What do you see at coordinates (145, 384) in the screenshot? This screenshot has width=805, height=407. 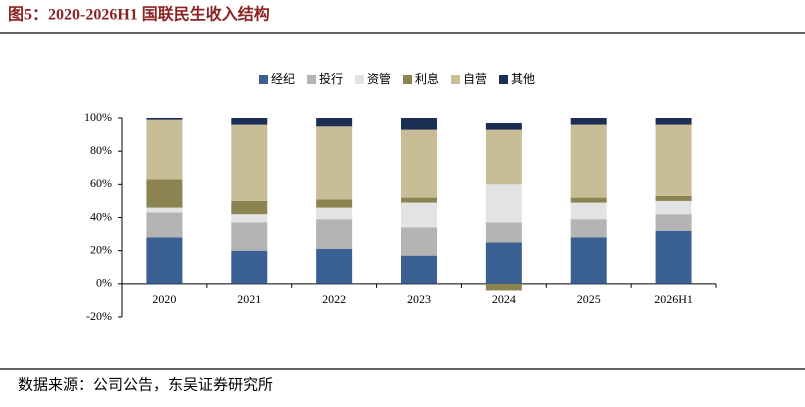 I see `source-note: 数据来源：公司公告，东吴证券研究所` at bounding box center [145, 384].